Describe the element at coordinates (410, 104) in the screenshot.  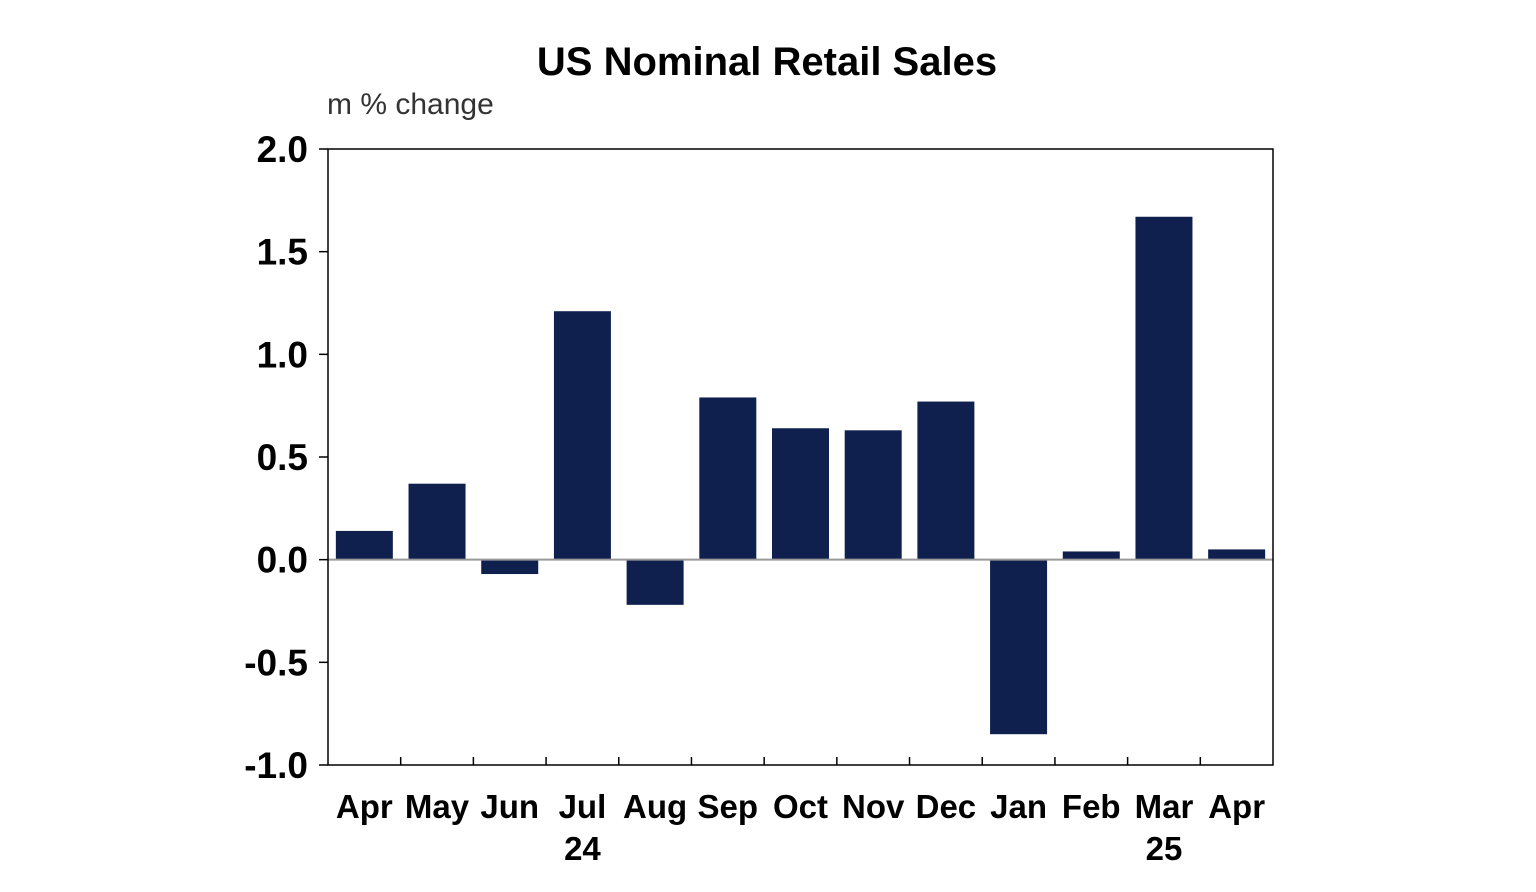
I see `y-axis-label: m % change` at that location.